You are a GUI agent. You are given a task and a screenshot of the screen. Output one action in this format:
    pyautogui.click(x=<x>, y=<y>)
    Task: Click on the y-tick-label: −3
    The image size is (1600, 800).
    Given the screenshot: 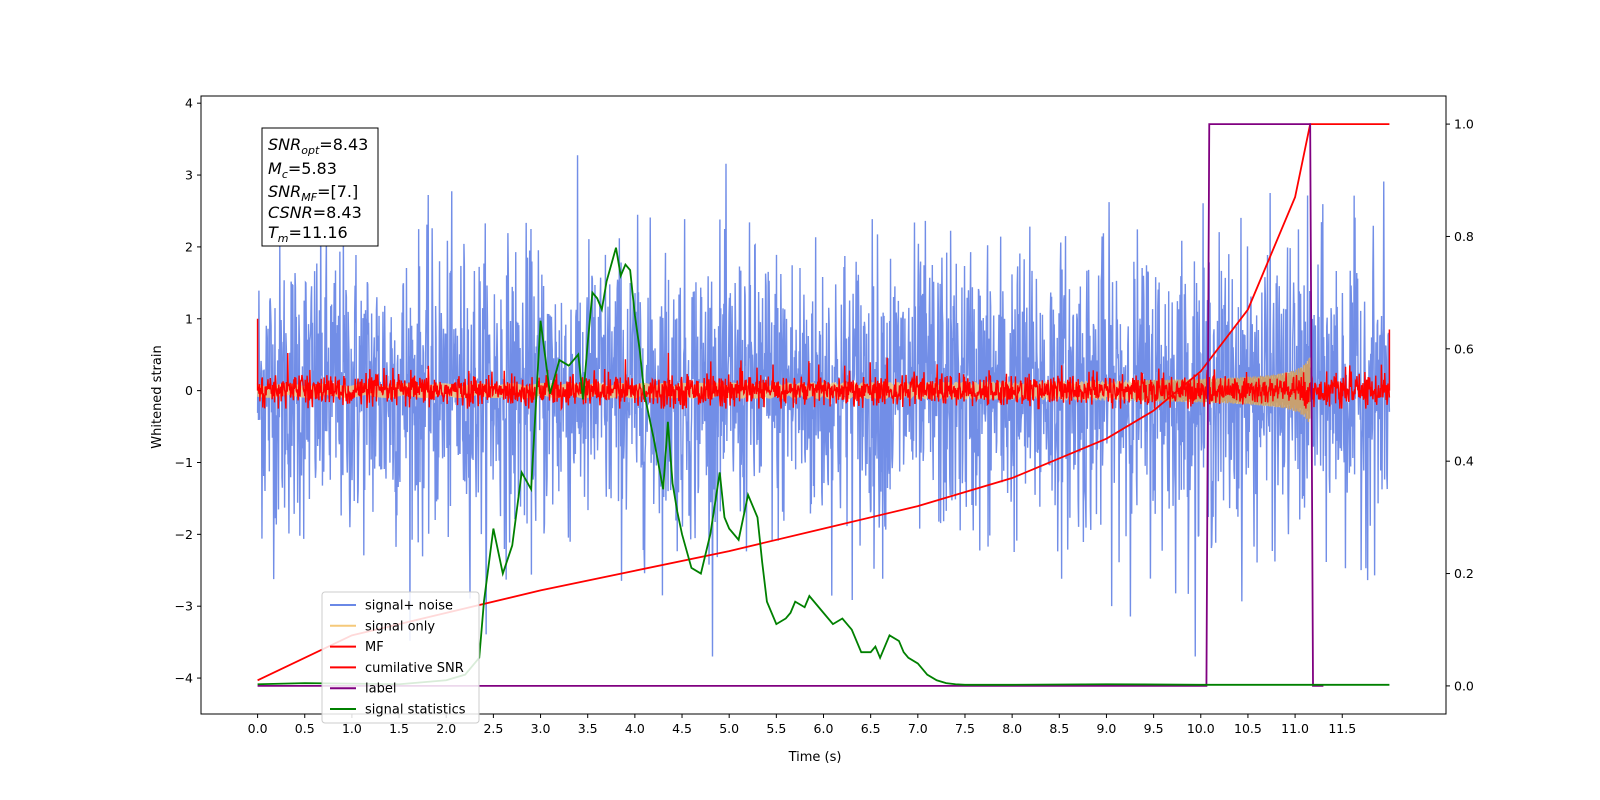 What is the action you would take?
    pyautogui.click(x=184, y=606)
    